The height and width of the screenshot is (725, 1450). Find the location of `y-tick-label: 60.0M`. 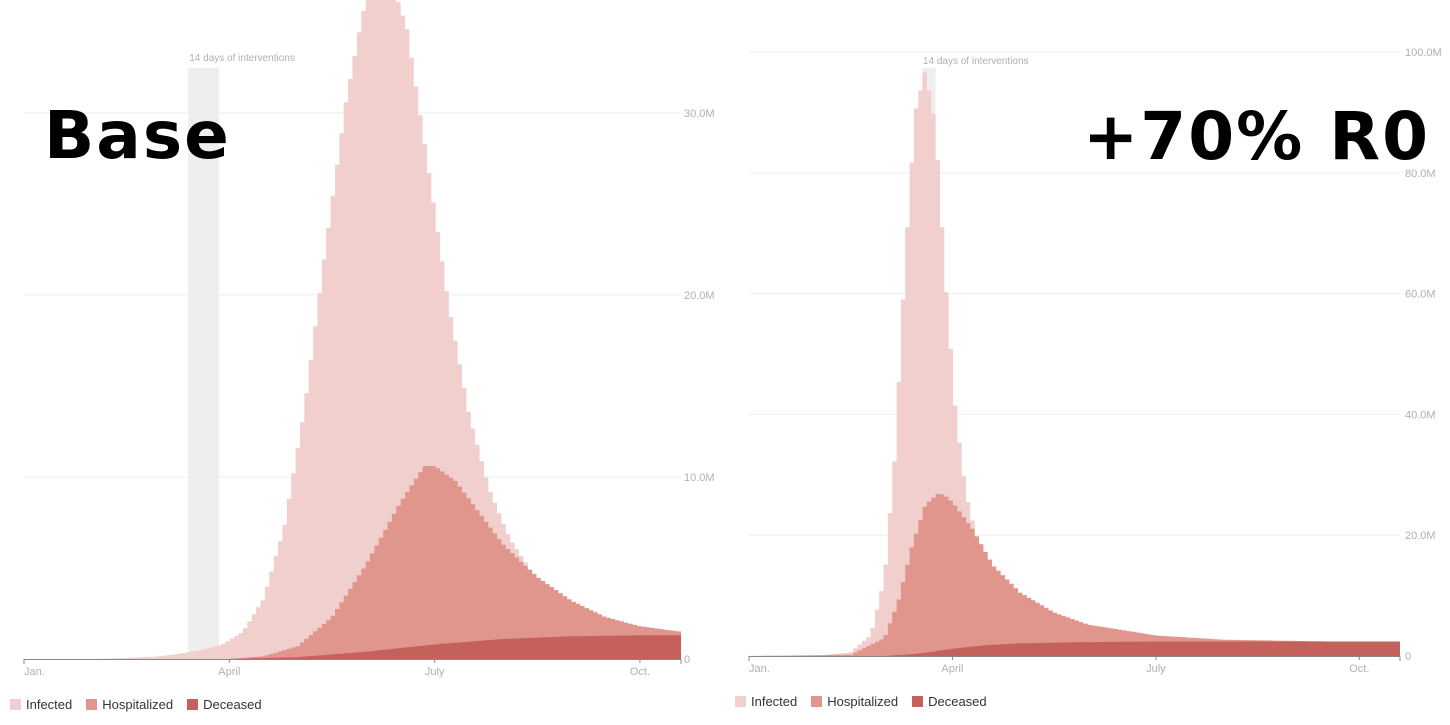

y-tick-label: 60.0M is located at coordinates (1420, 295).